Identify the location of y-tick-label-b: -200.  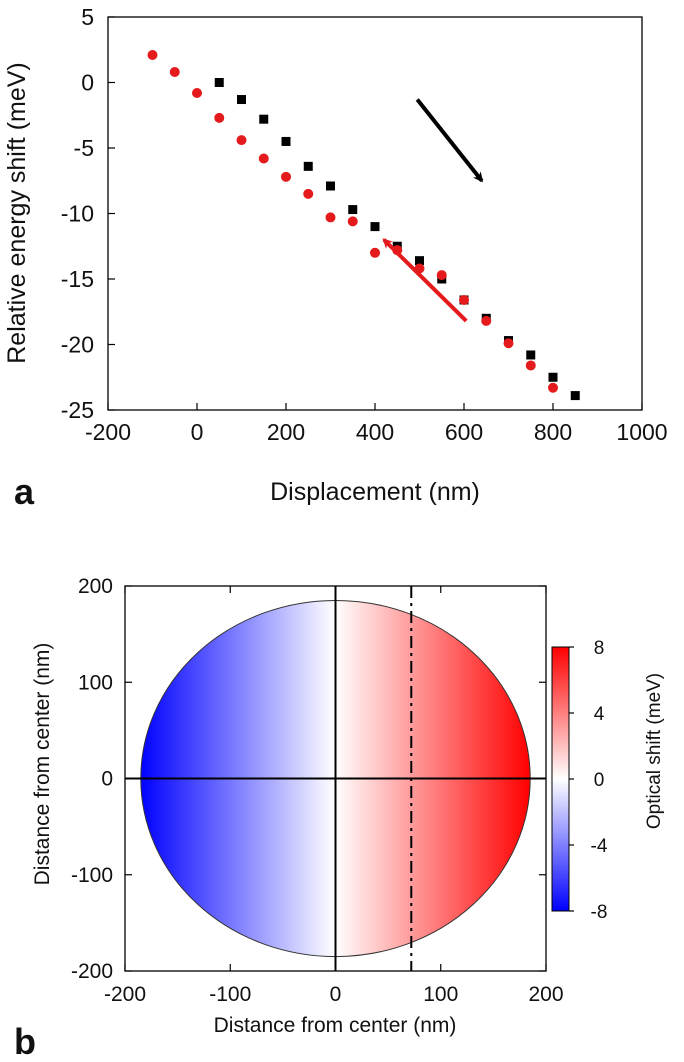
(92, 971).